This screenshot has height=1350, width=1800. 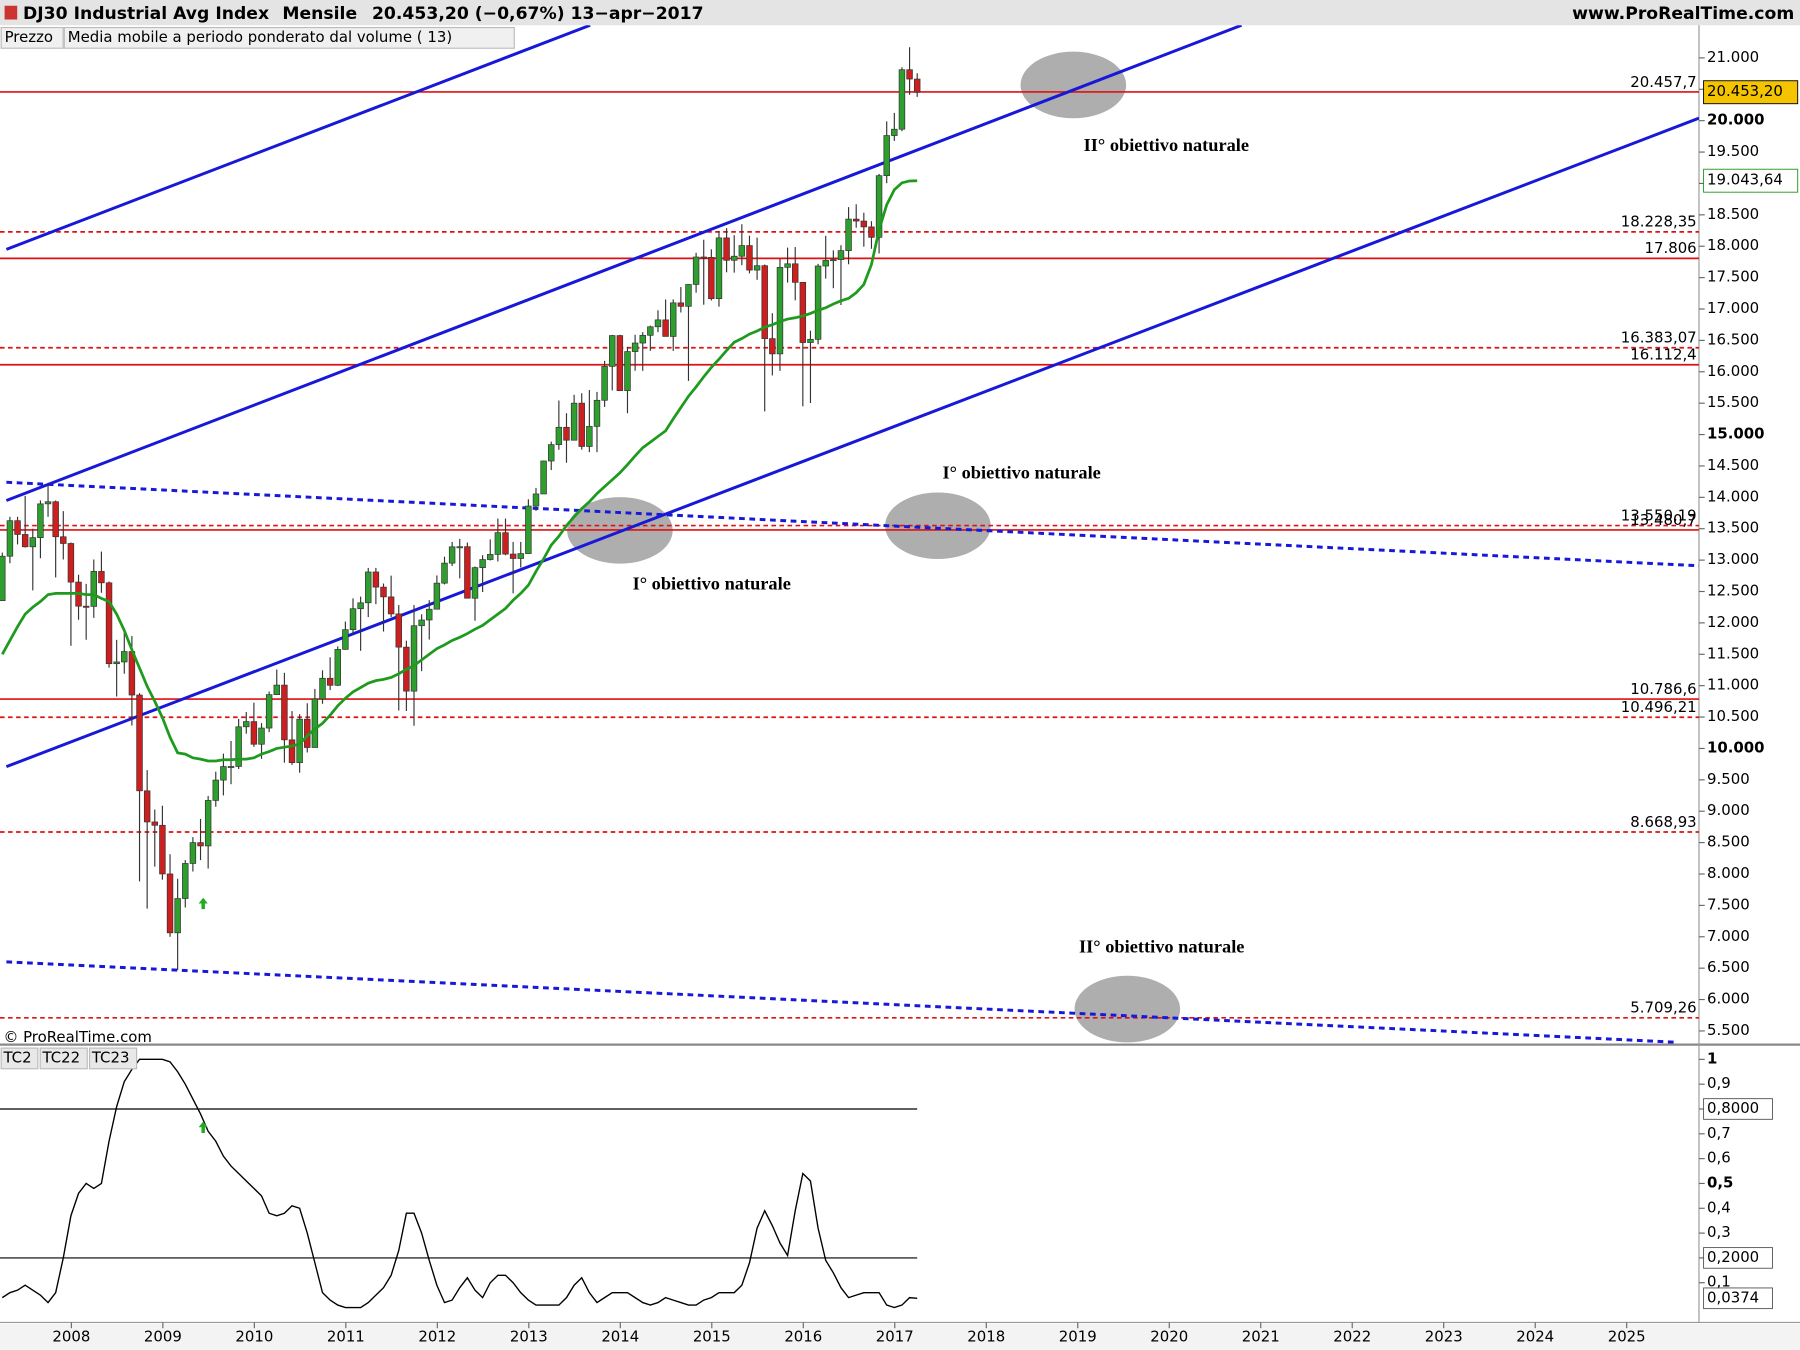 What do you see at coordinates (1733, 653) in the screenshot?
I see `y-tick-label: 11.500` at bounding box center [1733, 653].